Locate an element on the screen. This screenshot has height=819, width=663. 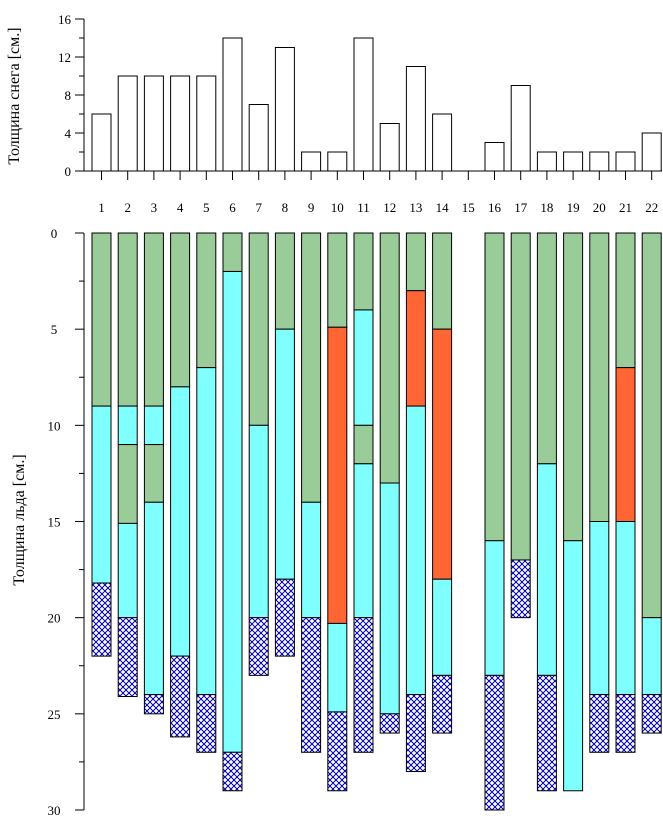
snow-y-tick-label: 4 is located at coordinates (68, 133).